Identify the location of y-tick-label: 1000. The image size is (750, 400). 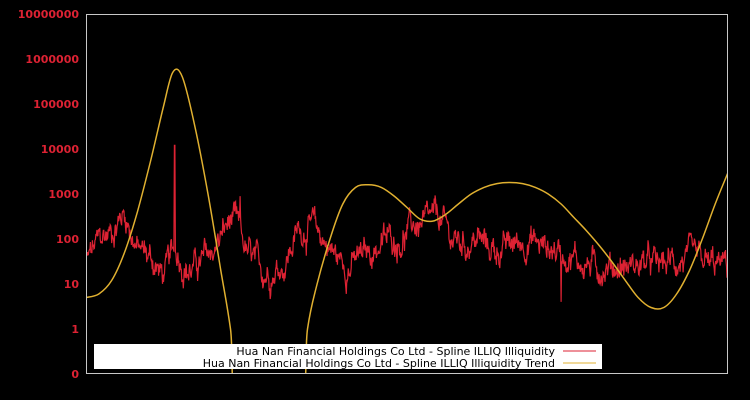
(63, 194).